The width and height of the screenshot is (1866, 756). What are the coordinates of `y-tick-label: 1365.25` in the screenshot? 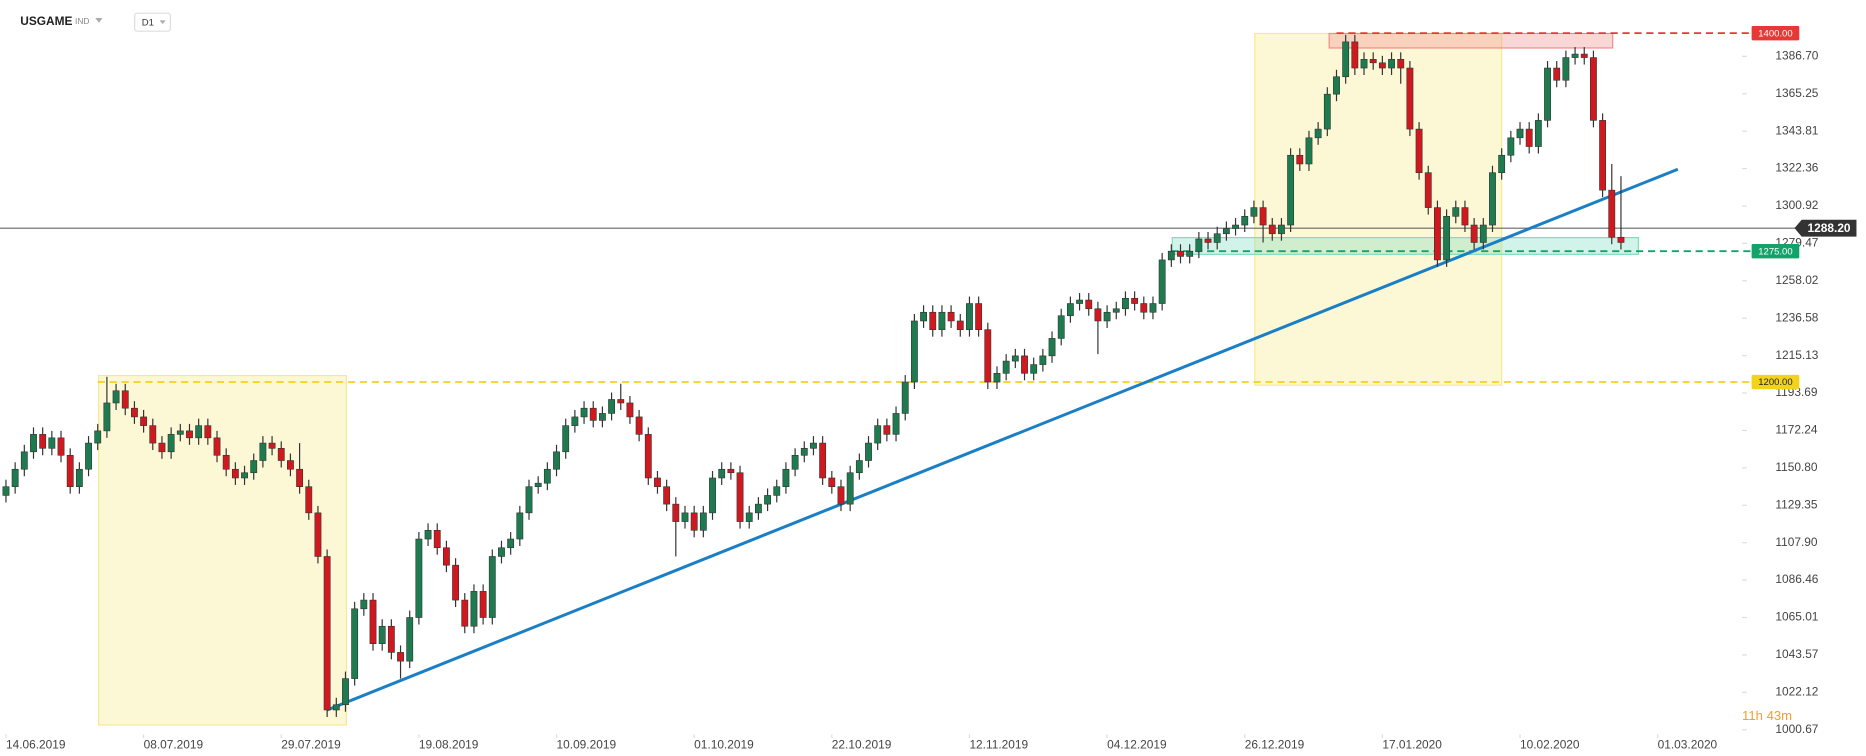 It's located at (1796, 93).